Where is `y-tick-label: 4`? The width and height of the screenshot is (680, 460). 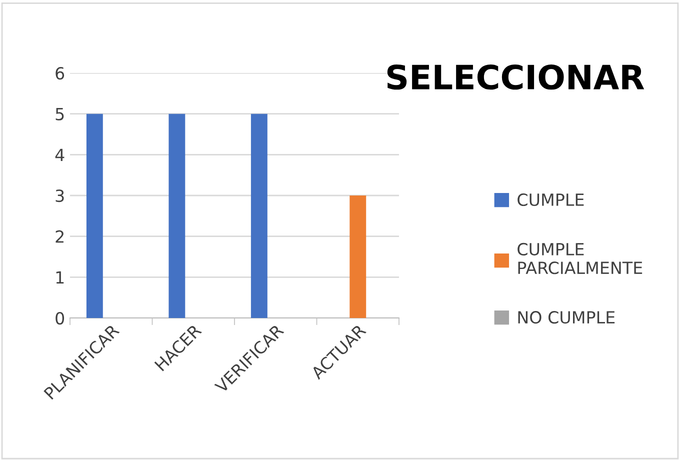 y-tick-label: 4 is located at coordinates (59, 154).